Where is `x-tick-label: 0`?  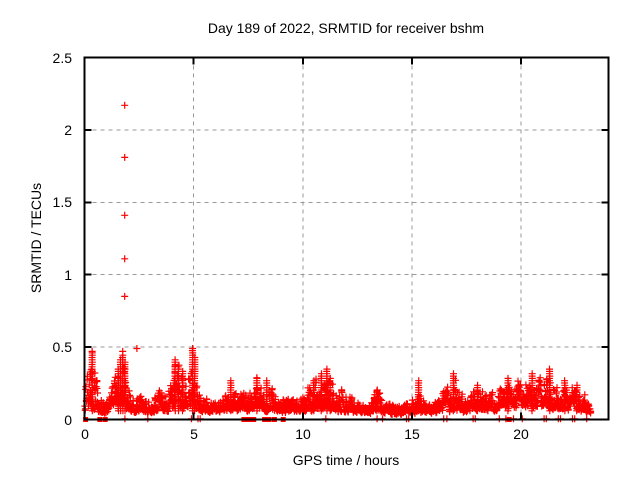 x-tick-label: 0 is located at coordinates (85, 434).